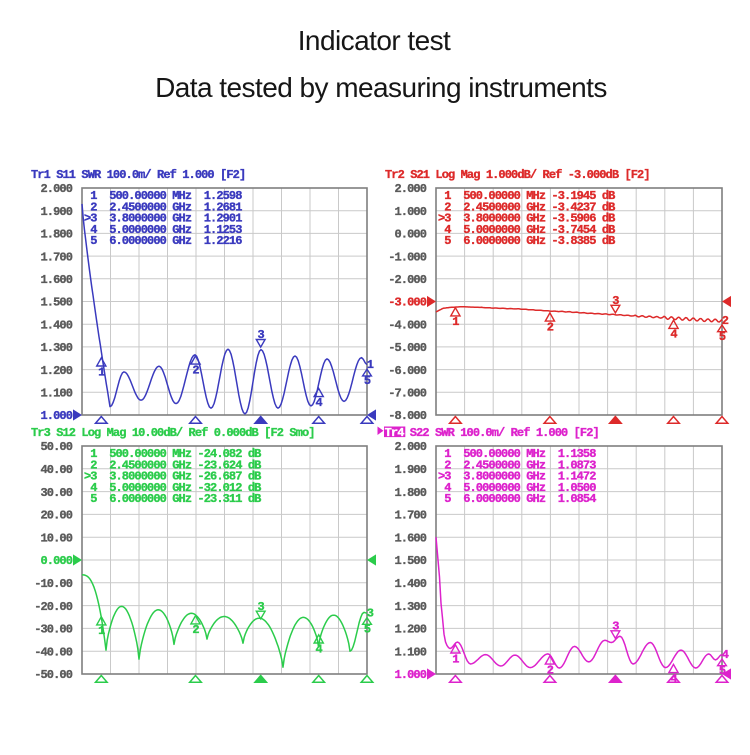 The image size is (750, 755). What do you see at coordinates (501, 433) in the screenshot?
I see `svg-text: S22 SWR 100.0m/ Ref 1.000 [F2]` at bounding box center [501, 433].